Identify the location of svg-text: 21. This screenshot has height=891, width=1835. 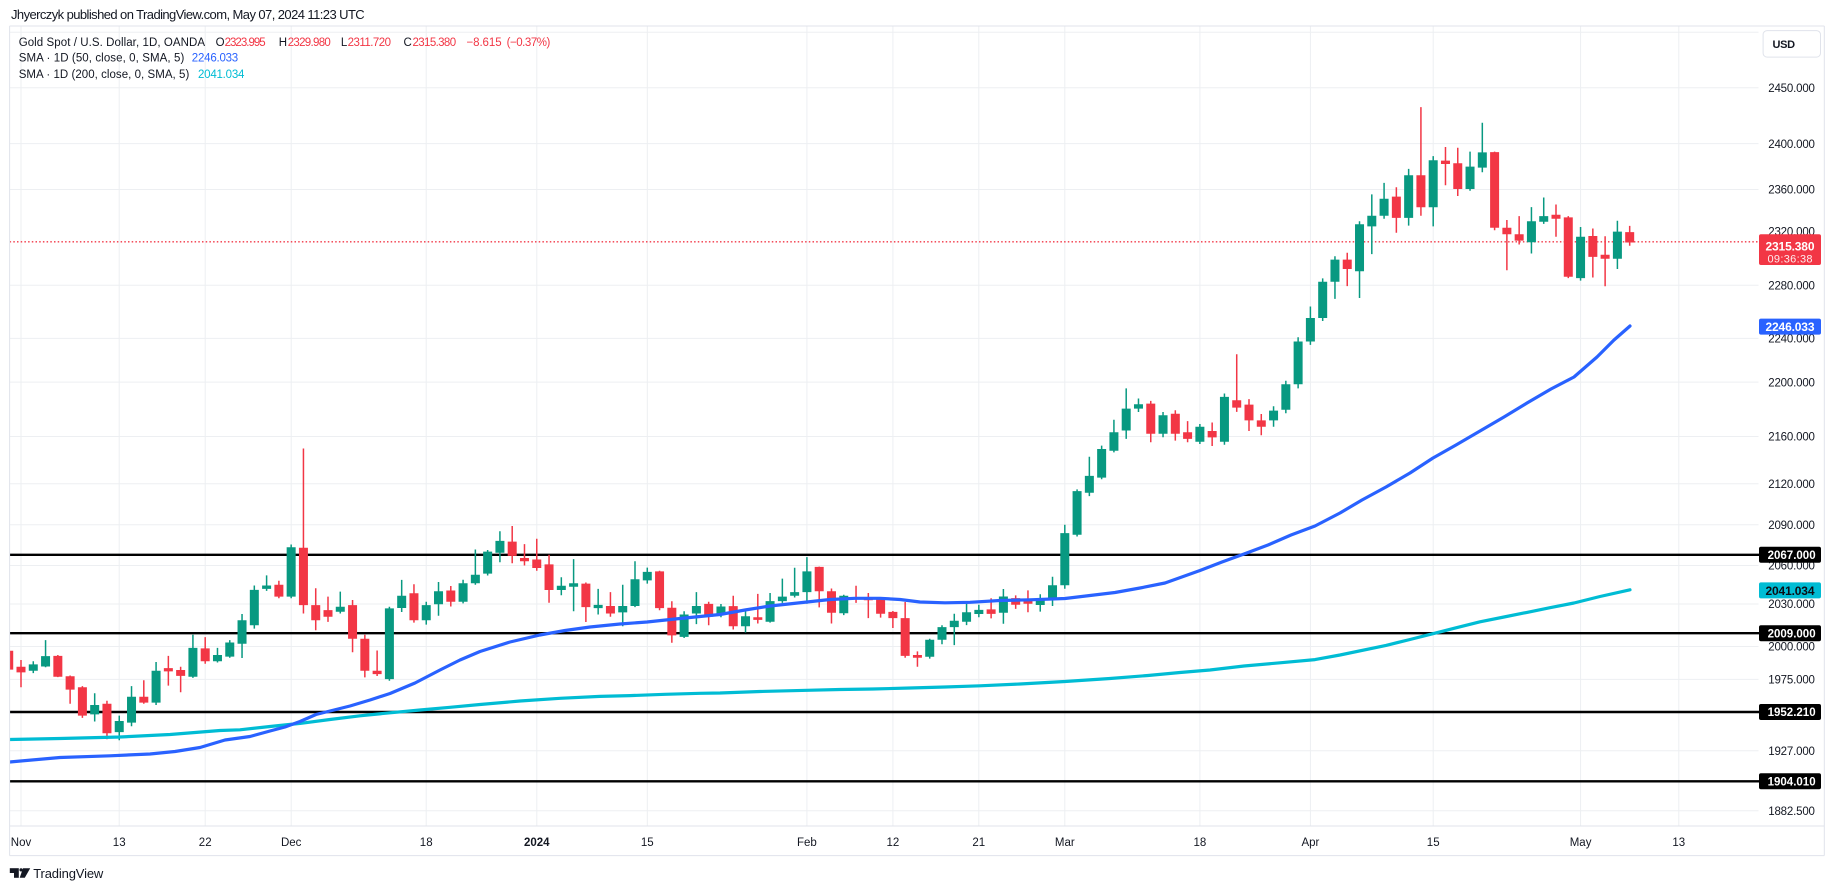
(978, 843).